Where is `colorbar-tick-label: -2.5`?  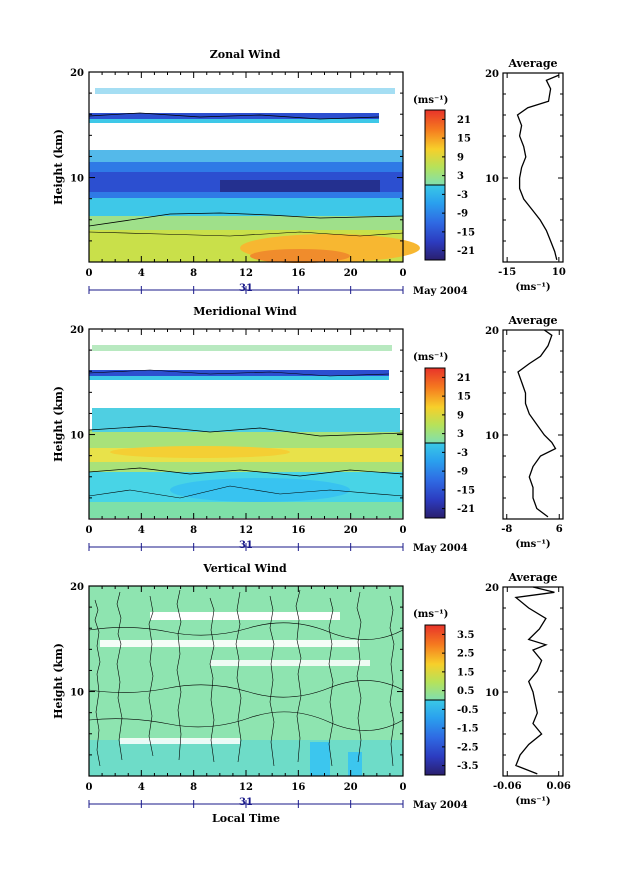
colorbar-tick-label: -2.5 is located at coordinates (468, 747).